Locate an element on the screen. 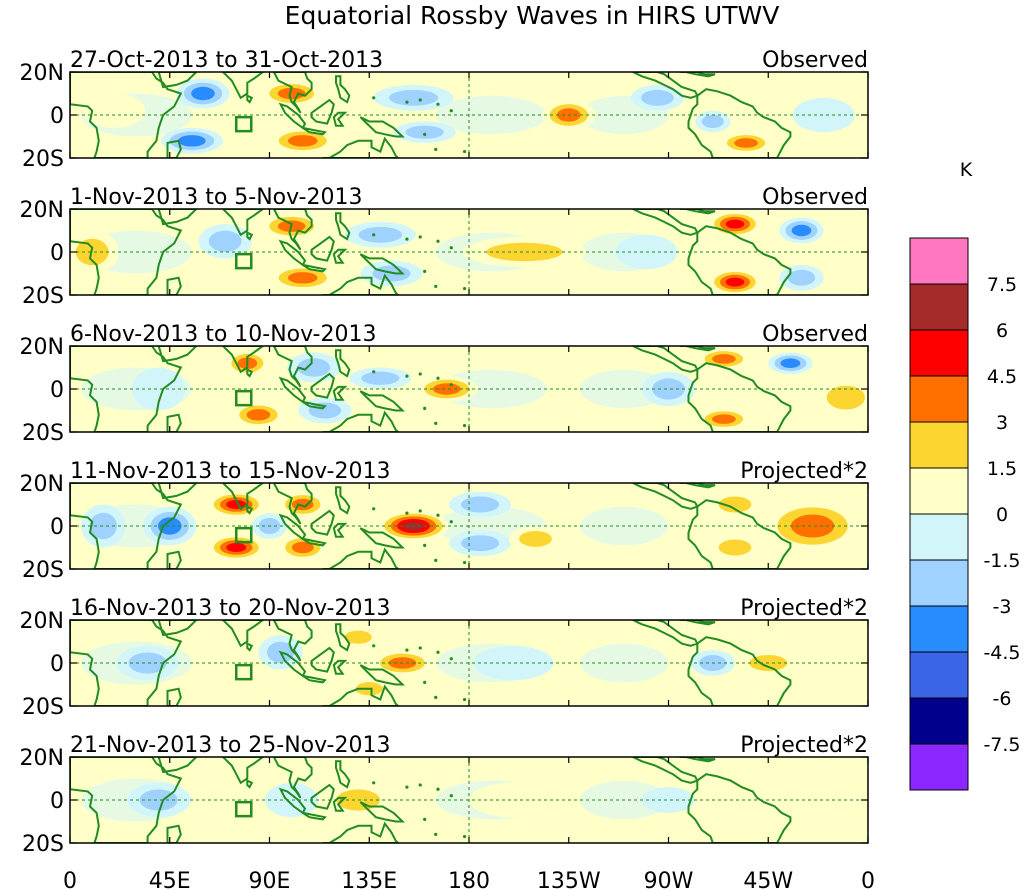 The image size is (1024, 890). colorbar-level-label: 7.5 is located at coordinates (1002, 285).